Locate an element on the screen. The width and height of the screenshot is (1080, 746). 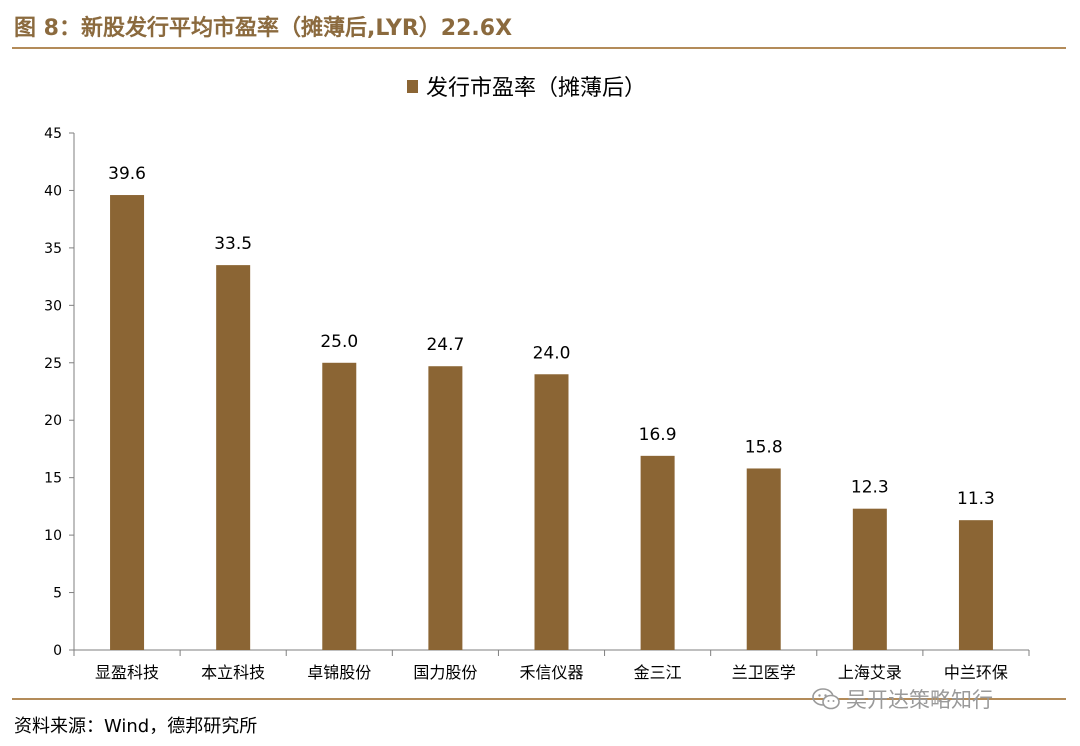
y-tick-label: 20 is located at coordinates (53, 421).